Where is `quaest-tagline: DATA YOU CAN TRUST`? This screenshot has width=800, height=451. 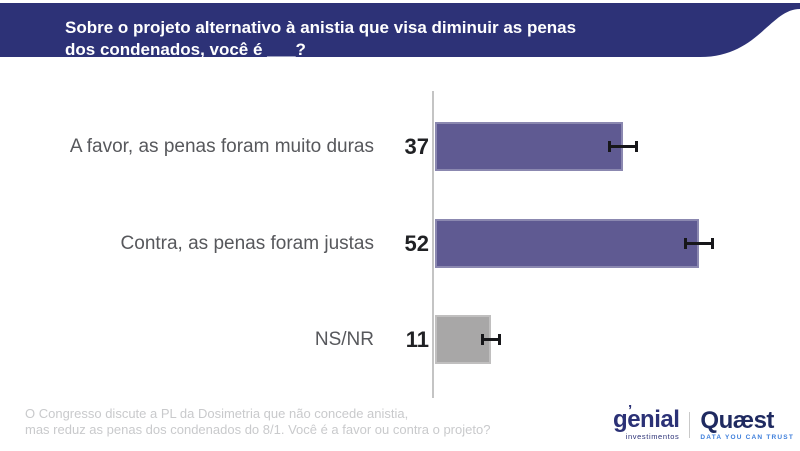 quaest-tagline: DATA YOU CAN TRUST is located at coordinates (747, 437).